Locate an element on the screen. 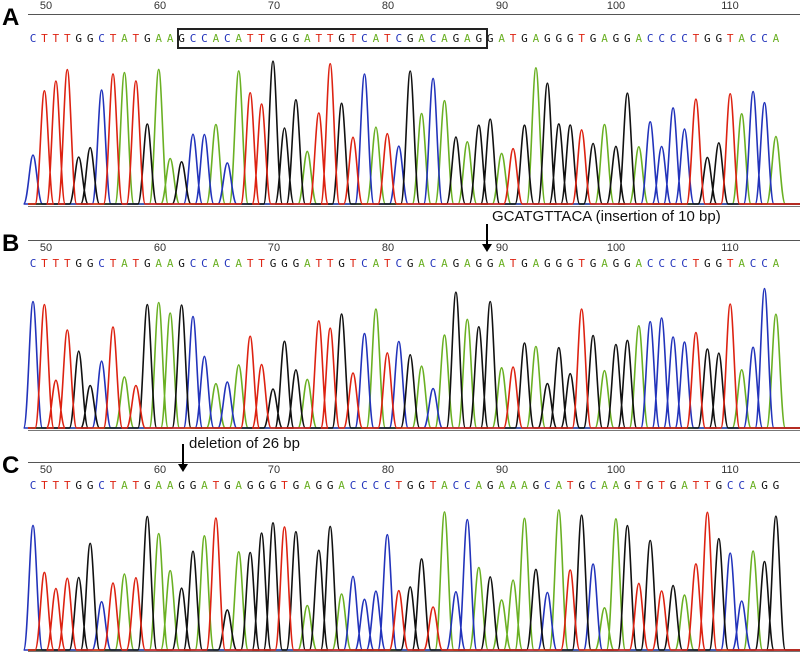 The height and width of the screenshot is (654, 800). panel-c-arrow-shaft is located at coordinates (183, 455).